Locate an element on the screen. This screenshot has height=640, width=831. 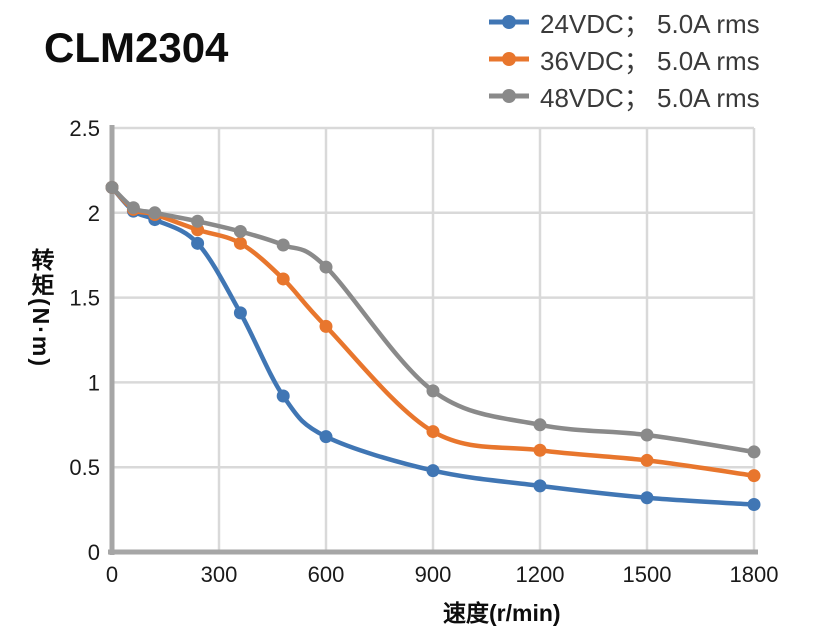
x-tick-label-1200: 1200 is located at coordinates (540, 574).